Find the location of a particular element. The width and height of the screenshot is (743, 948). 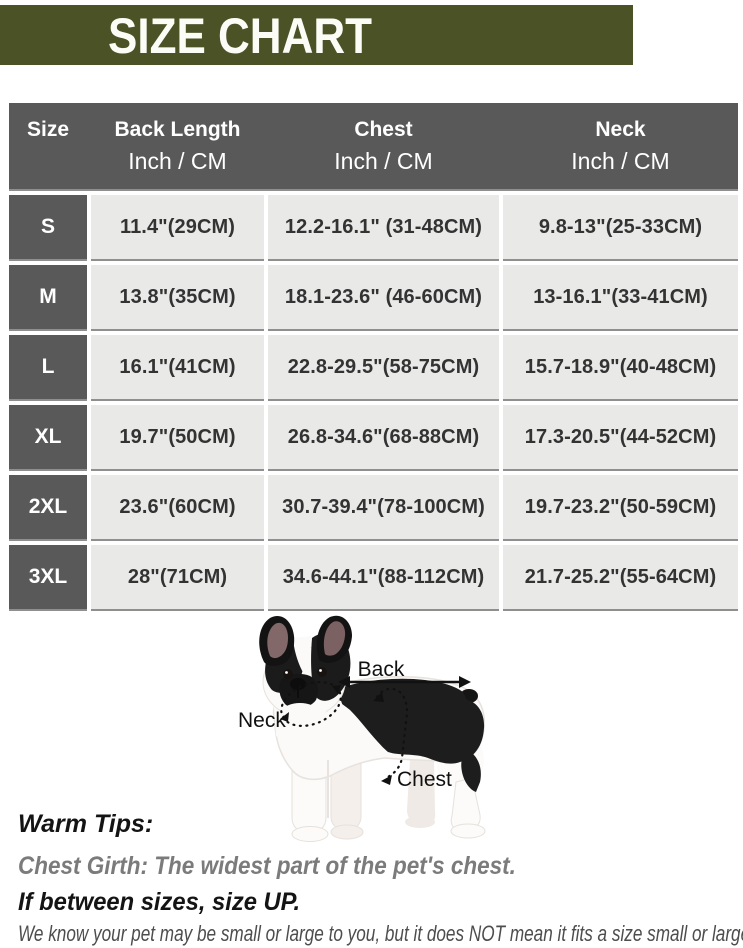

size-up-tip: If between sizes, size UP. is located at coordinates (159, 902).